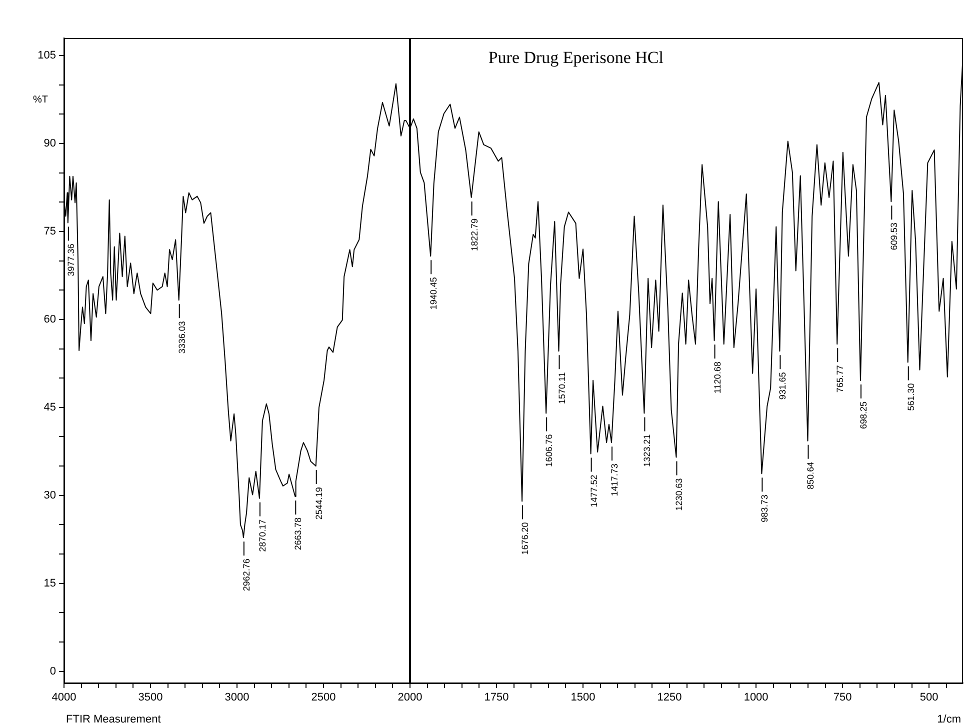  Describe the element at coordinates (669, 698) in the screenshot. I see `x-tick-label: 1250` at that location.